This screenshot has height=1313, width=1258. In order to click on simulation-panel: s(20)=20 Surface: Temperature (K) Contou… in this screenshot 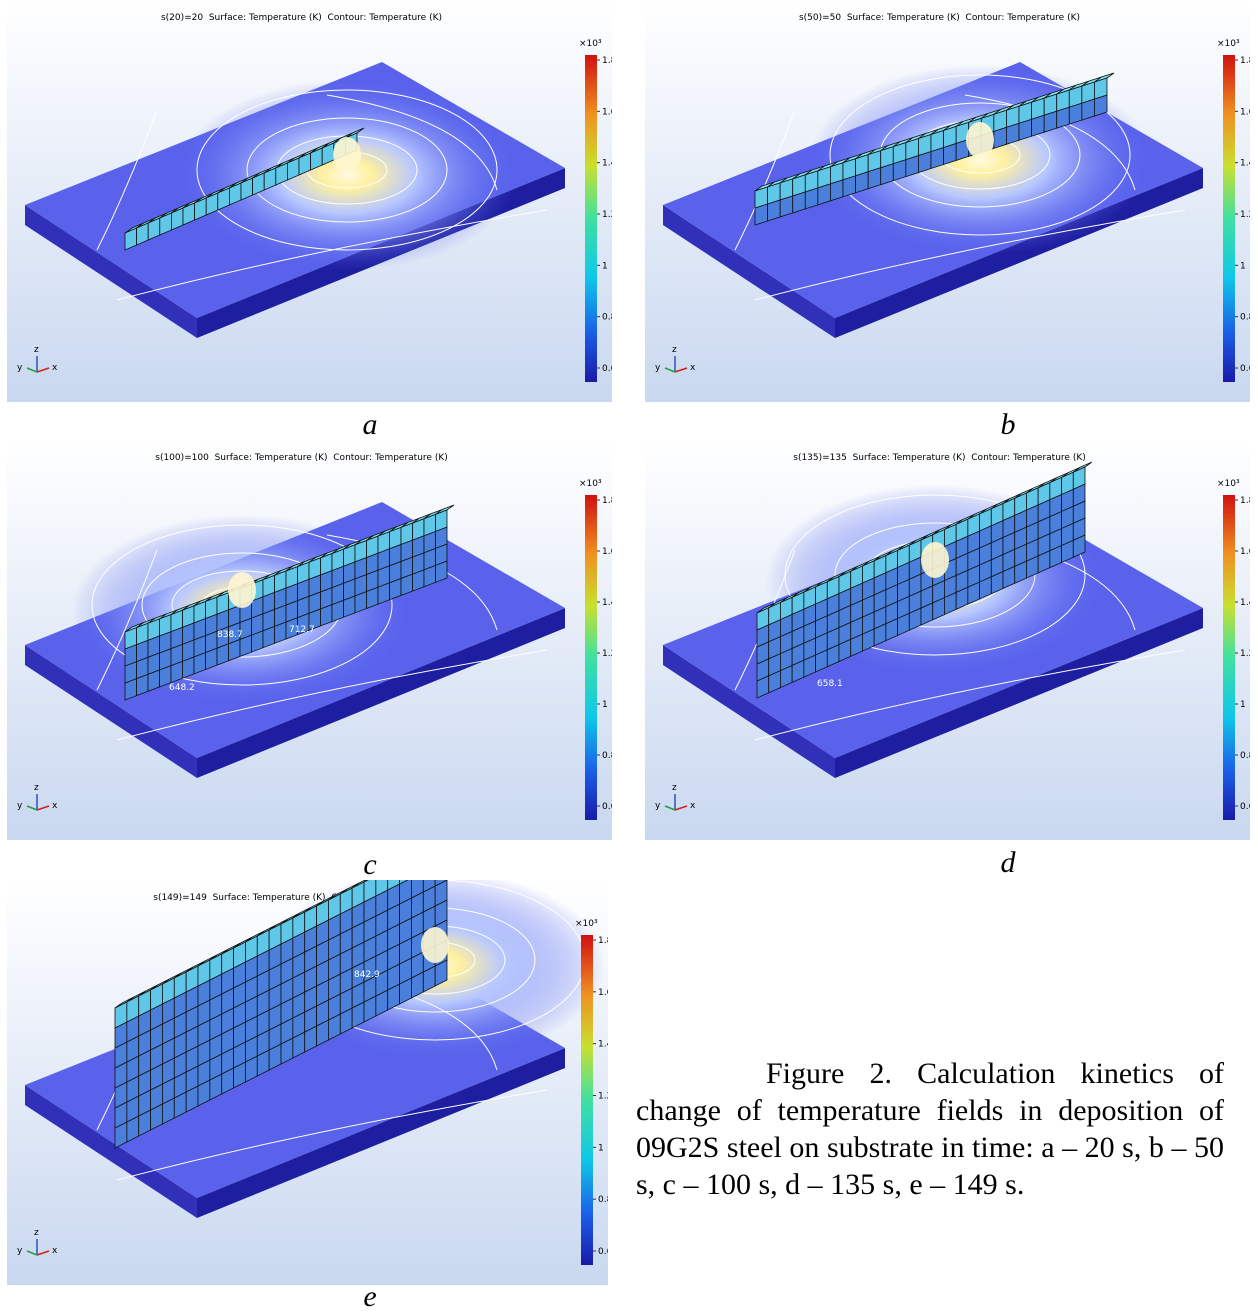, I will do `click(309, 201)`.